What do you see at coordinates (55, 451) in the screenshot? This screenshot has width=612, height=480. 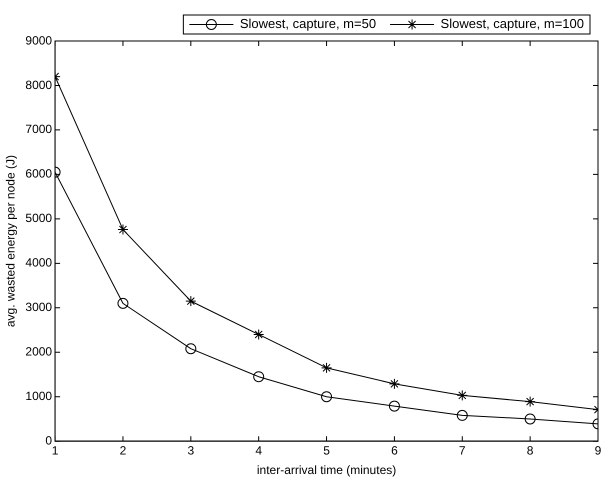 I see `x-tick-label: 1` at bounding box center [55, 451].